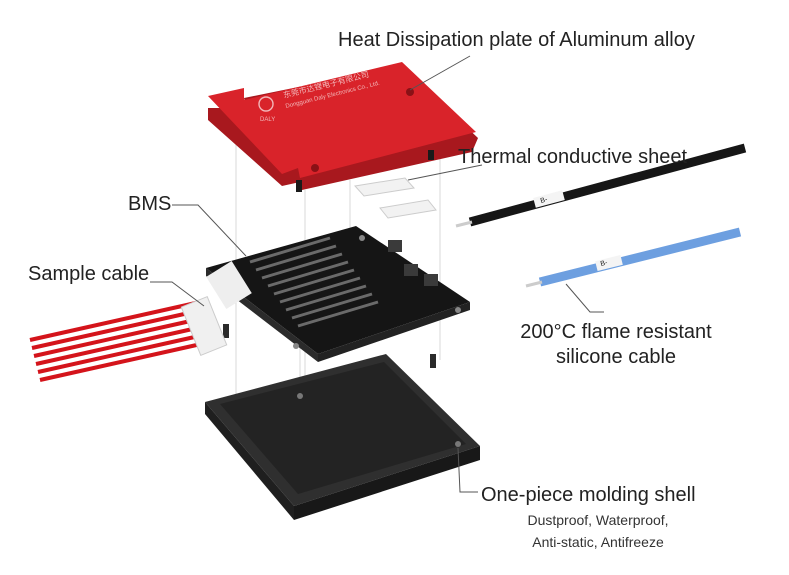  I want to click on label-shell-features-line1: Dustproof, Waterproof,, so click(598, 520).